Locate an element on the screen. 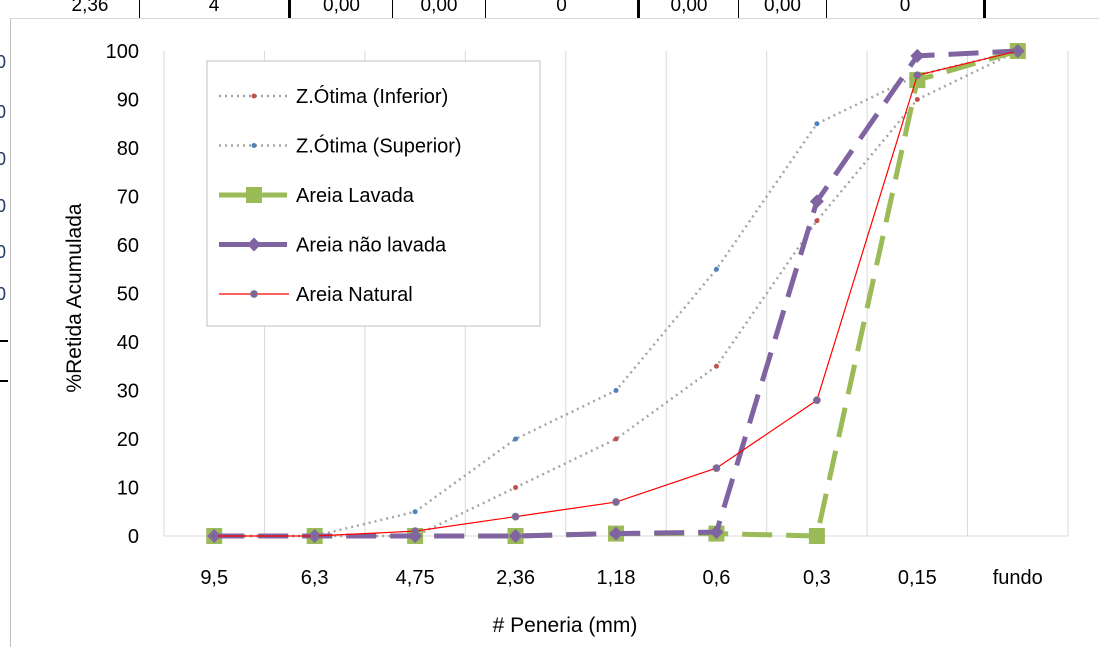  x-tick-label: 0,3 is located at coordinates (817, 578).